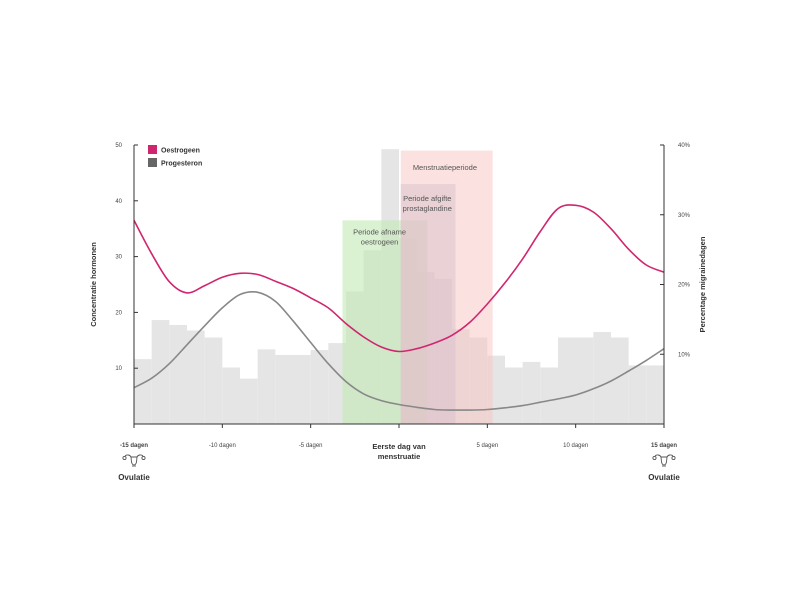 This screenshot has width=800, height=605. I want to click on ovulation-label-left: Ovulatie, so click(134, 477).